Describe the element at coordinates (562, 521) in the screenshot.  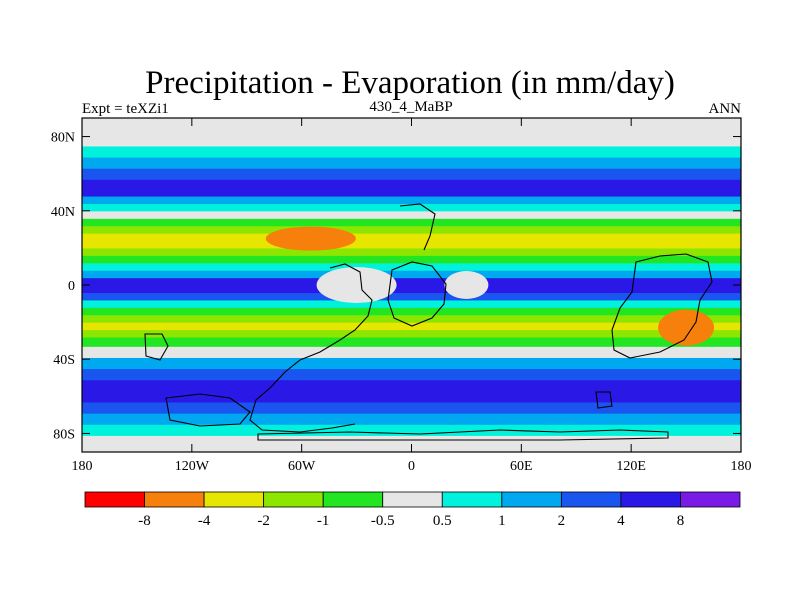
I see `colorbar-label: 2` at that location.